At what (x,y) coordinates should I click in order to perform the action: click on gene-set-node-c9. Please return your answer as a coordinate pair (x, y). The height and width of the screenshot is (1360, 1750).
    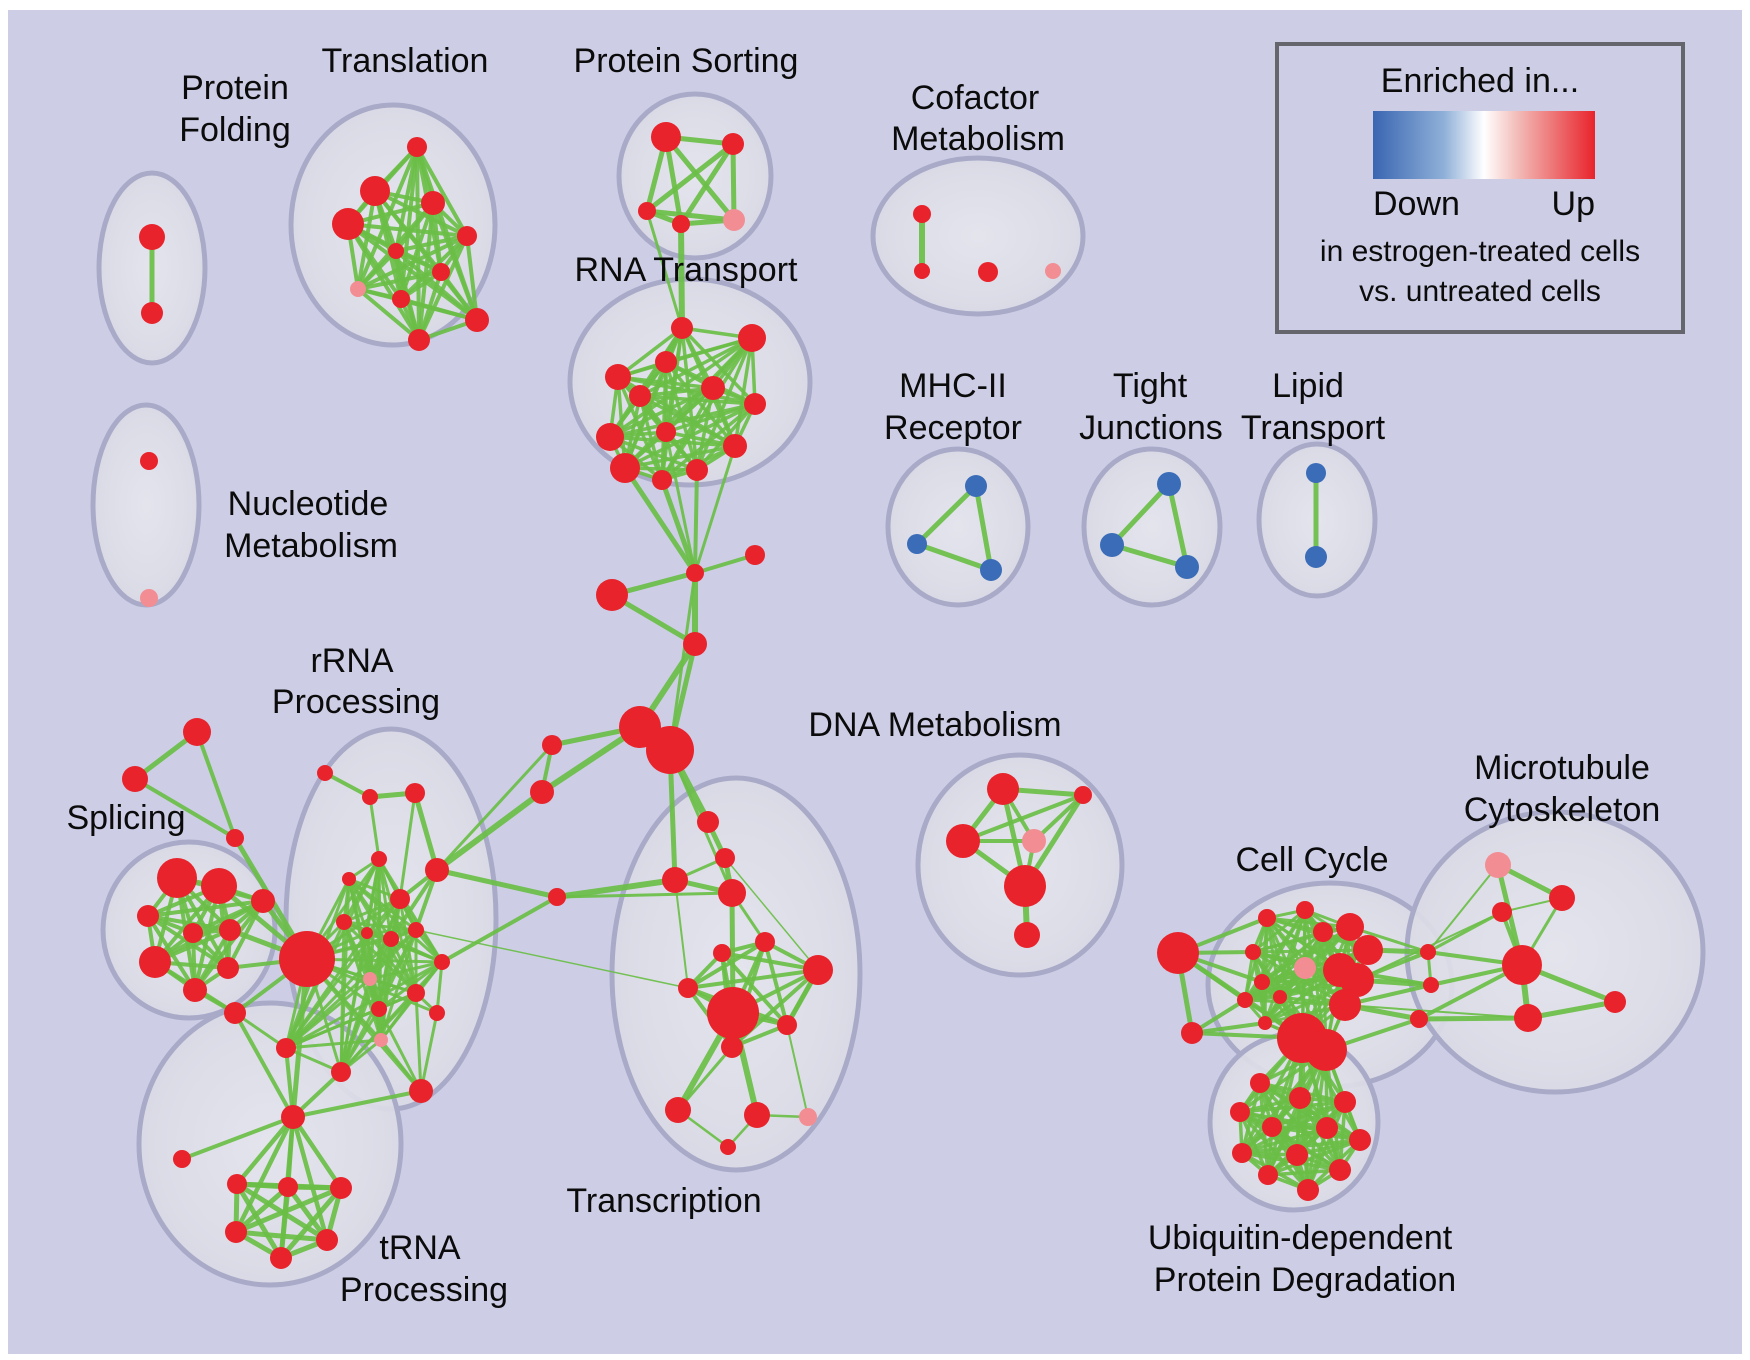
    Looking at the image, I should click on (1245, 1000).